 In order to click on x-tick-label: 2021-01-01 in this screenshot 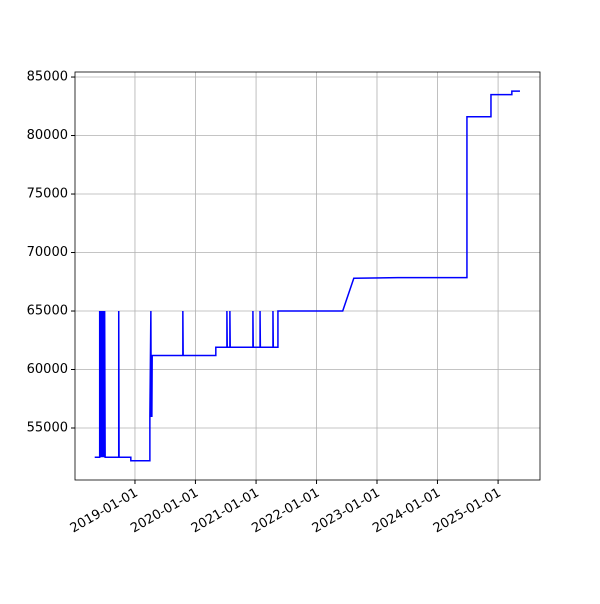, I will do `click(225, 511)`.